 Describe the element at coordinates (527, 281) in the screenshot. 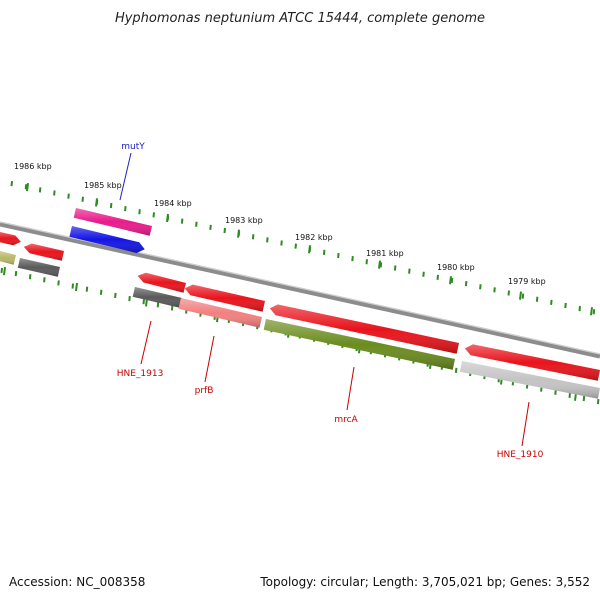

I see `scale-label: 1979 kbp` at that location.